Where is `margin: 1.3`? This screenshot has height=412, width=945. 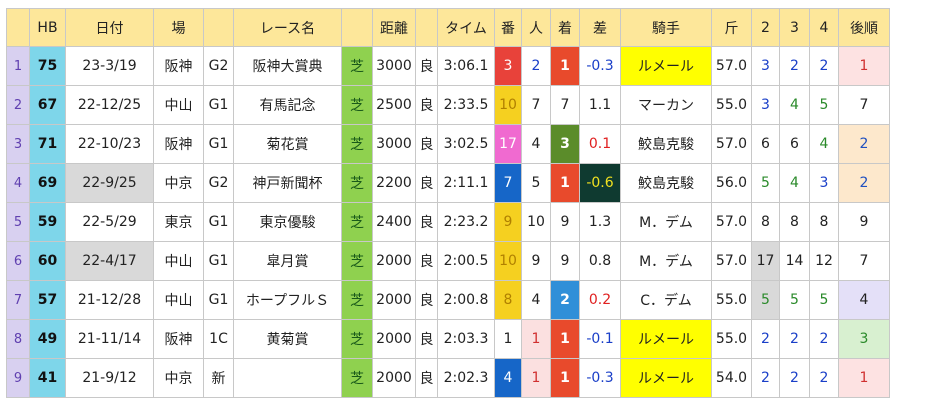
margin: 1.3 is located at coordinates (600, 222).